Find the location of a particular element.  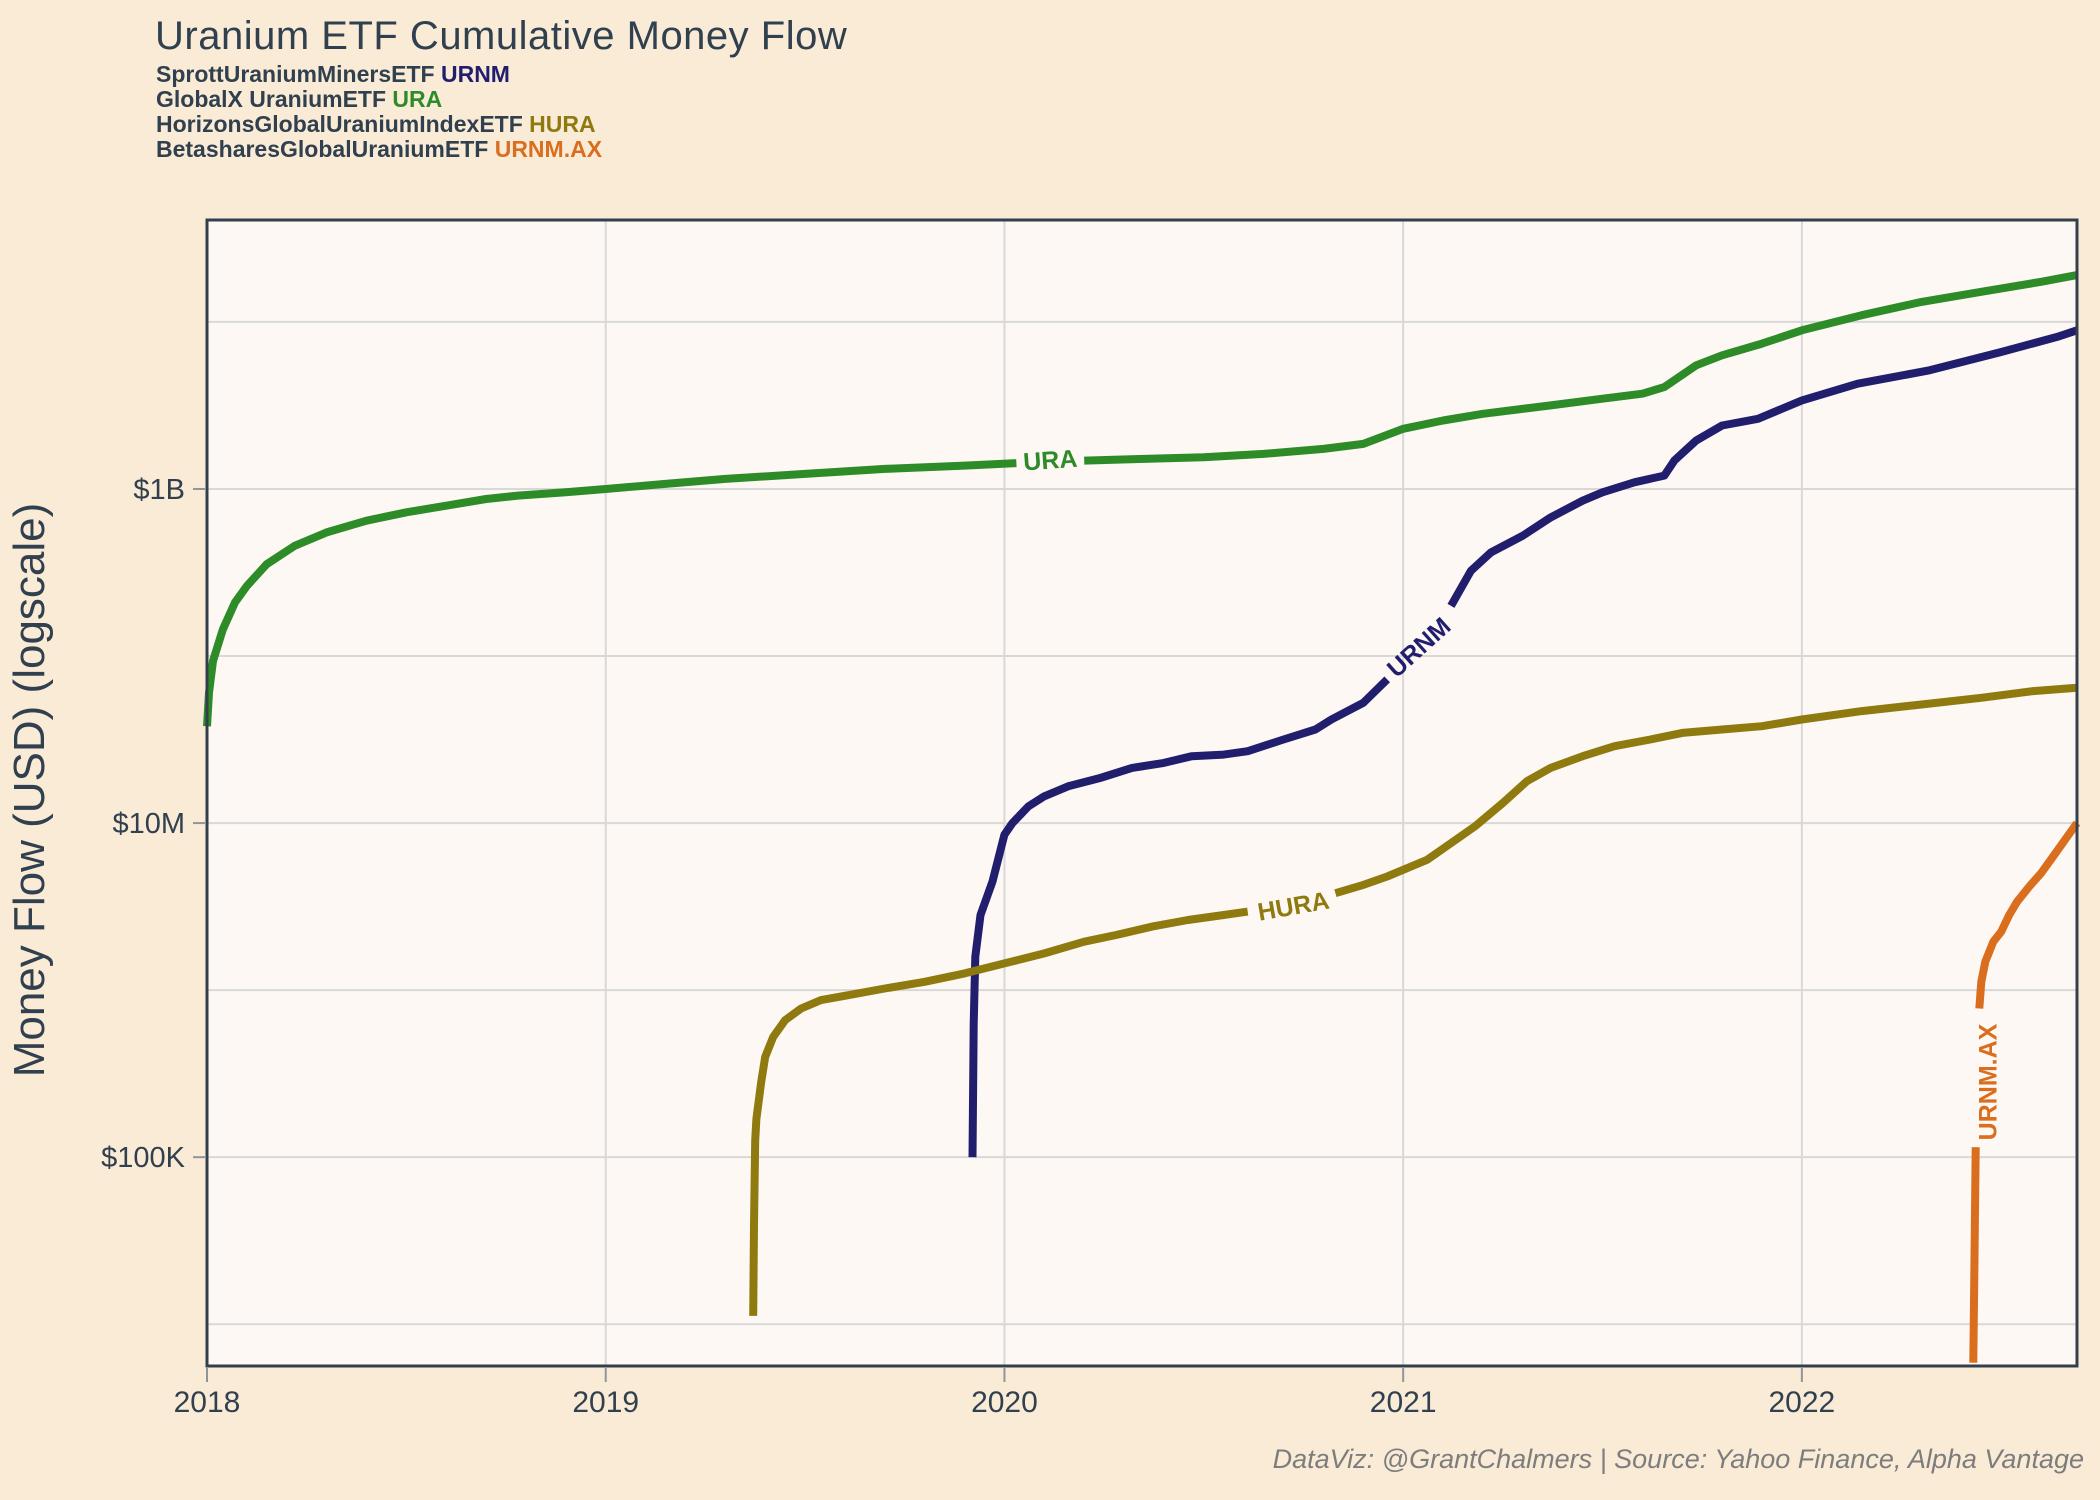

y-tick-label-$10M: $10M is located at coordinates (148, 824).